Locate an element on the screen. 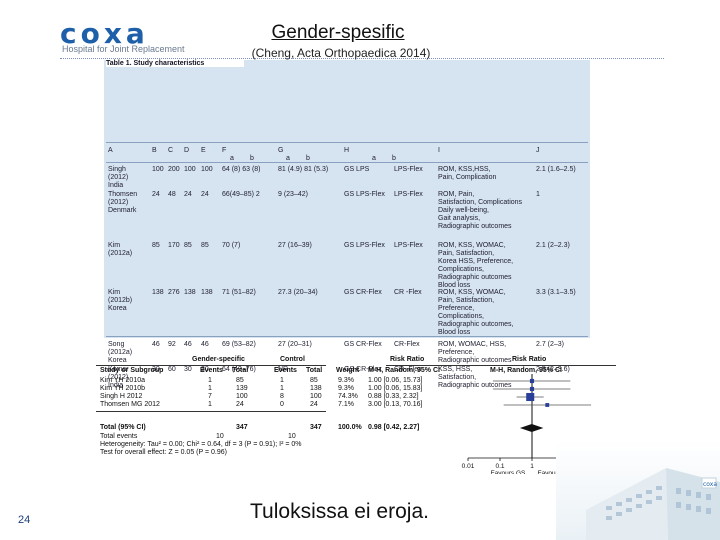 The width and height of the screenshot is (720, 540). table-cell: 276 is located at coordinates (174, 292).